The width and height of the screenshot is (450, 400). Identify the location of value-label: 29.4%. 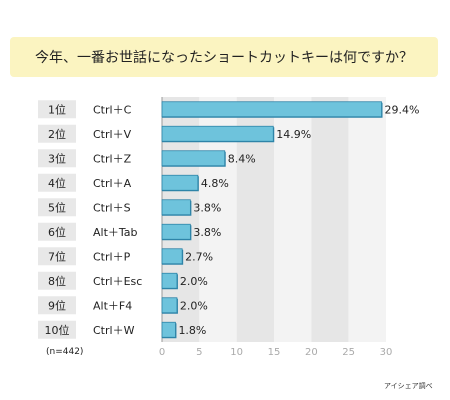
(402, 109).